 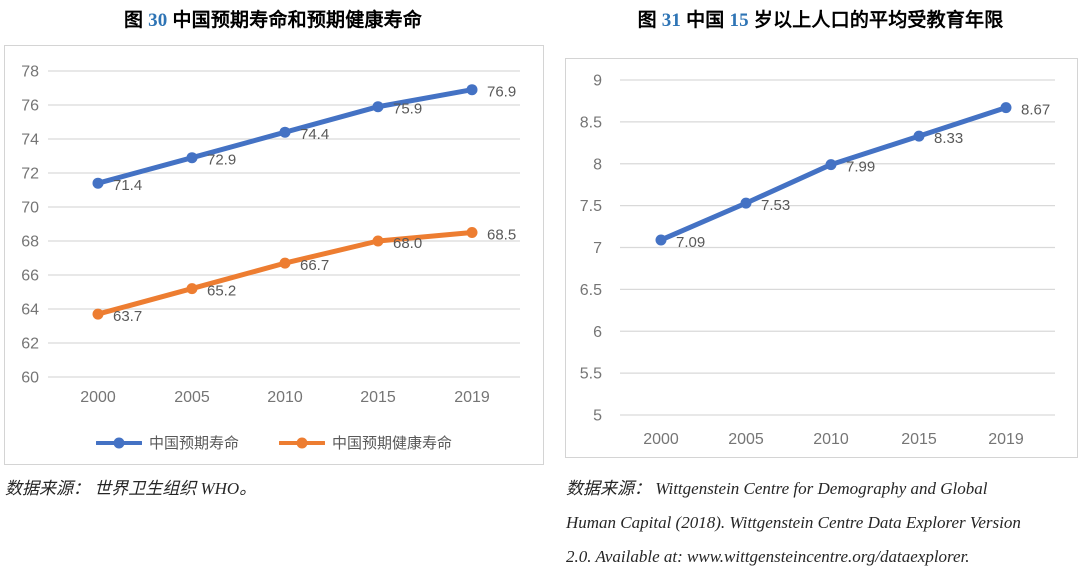 What do you see at coordinates (297, 20) in the screenshot?
I see `chart30-title-text: 中国预期寿命和预期健康寿命` at bounding box center [297, 20].